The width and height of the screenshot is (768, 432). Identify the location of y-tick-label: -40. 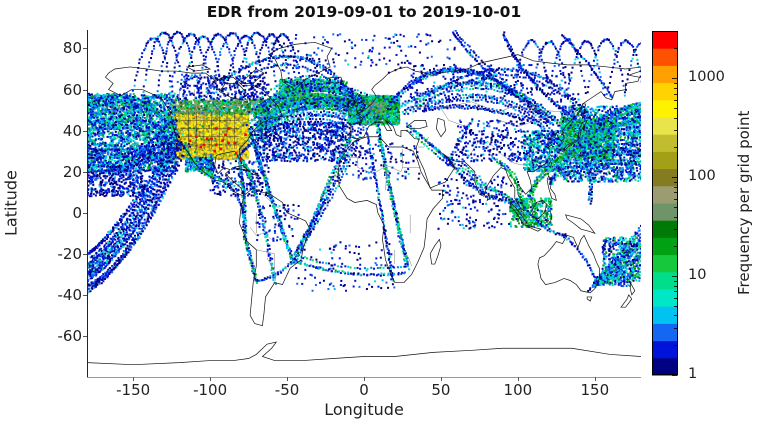
(70, 294).